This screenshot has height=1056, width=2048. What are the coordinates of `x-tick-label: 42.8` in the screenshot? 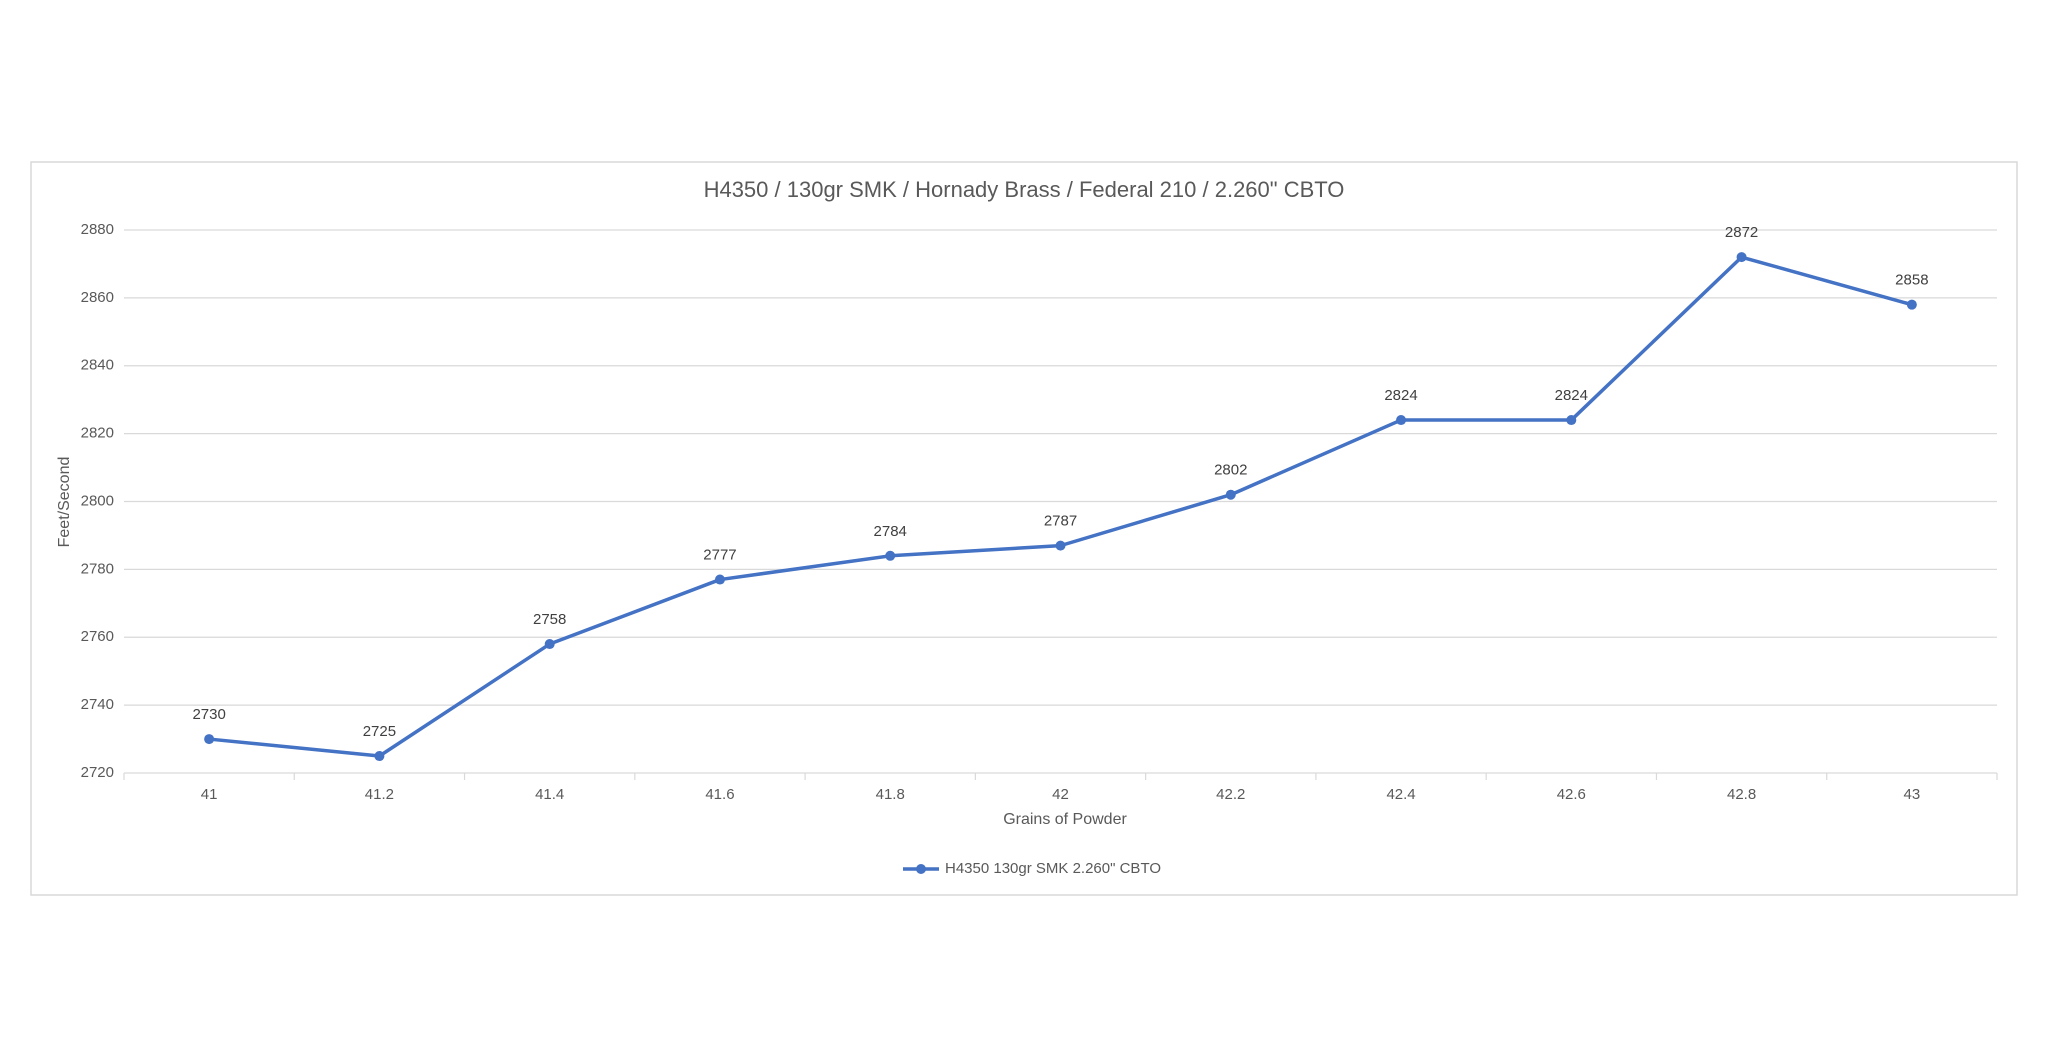 It's located at (1741, 794).